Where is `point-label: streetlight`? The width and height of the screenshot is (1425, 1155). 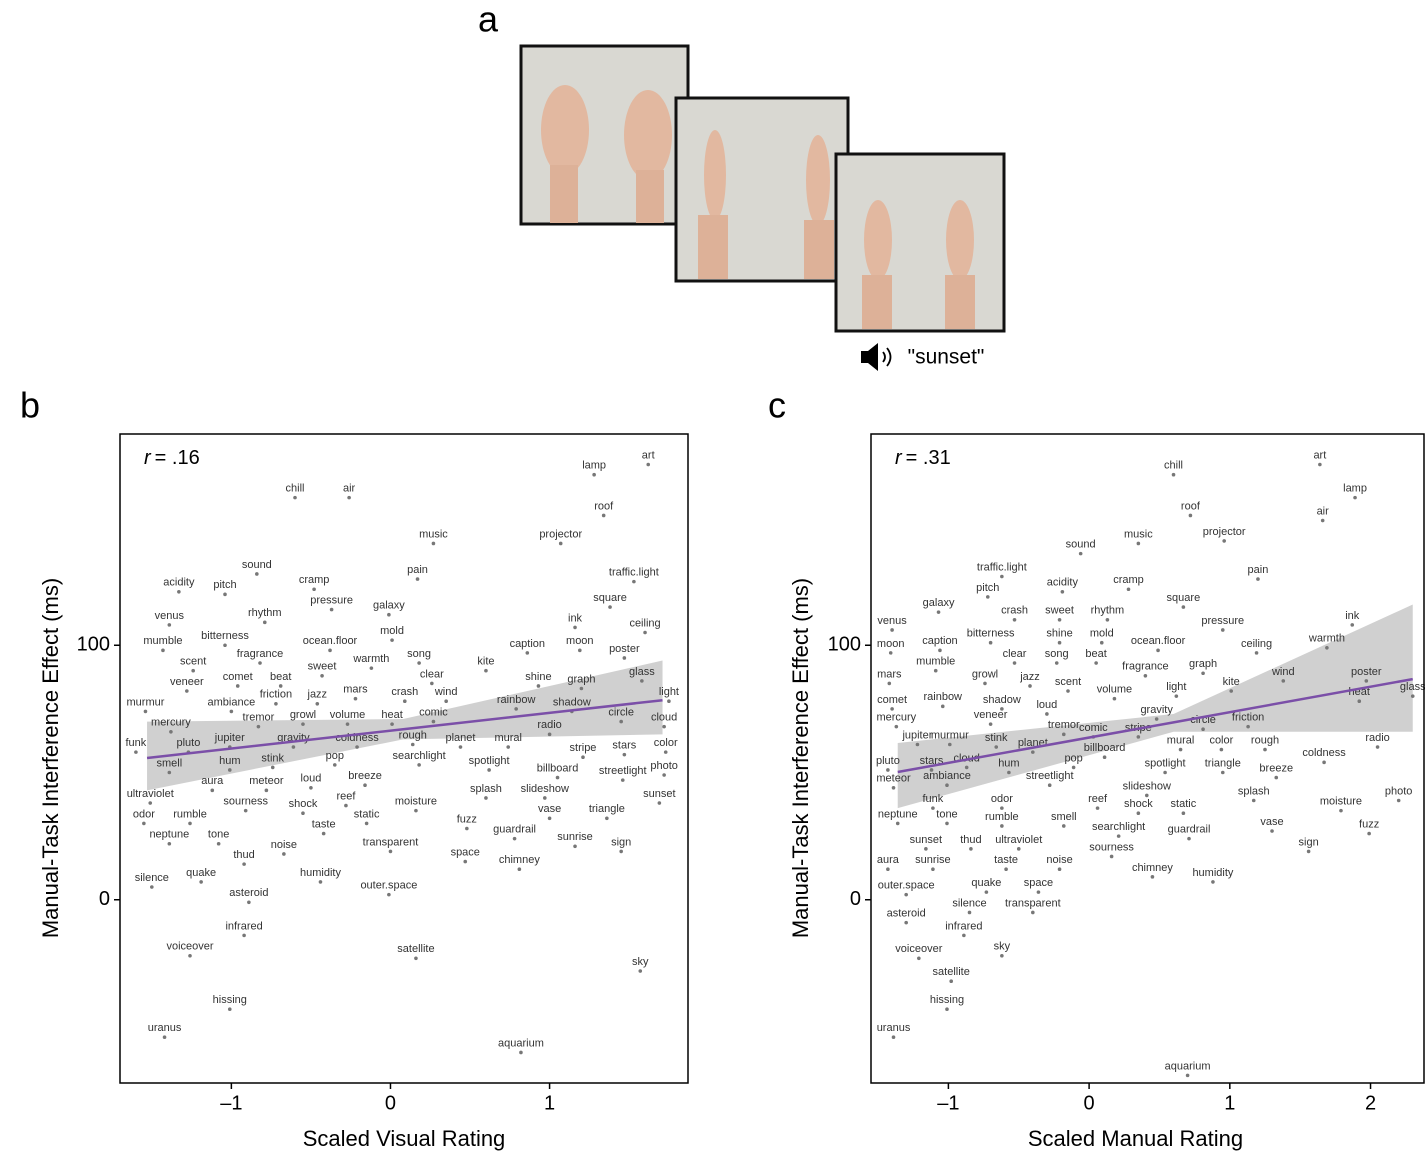
point-label: streetlight is located at coordinates (1050, 776).